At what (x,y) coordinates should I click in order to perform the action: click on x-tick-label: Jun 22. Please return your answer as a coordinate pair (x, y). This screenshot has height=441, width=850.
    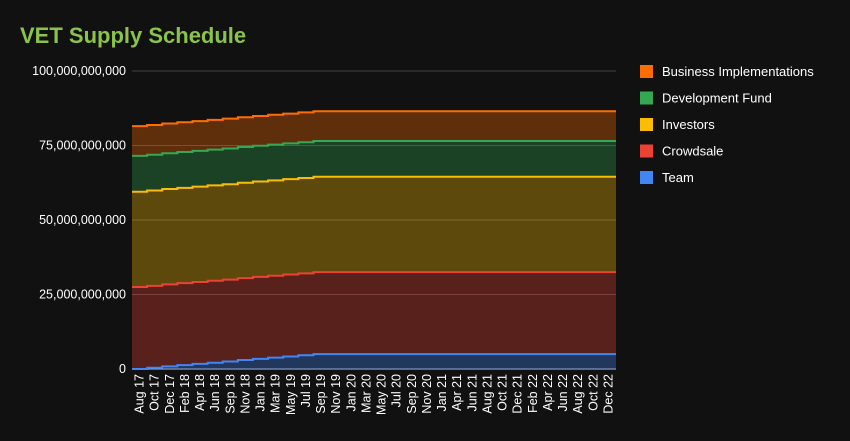
    Looking at the image, I should click on (563, 393).